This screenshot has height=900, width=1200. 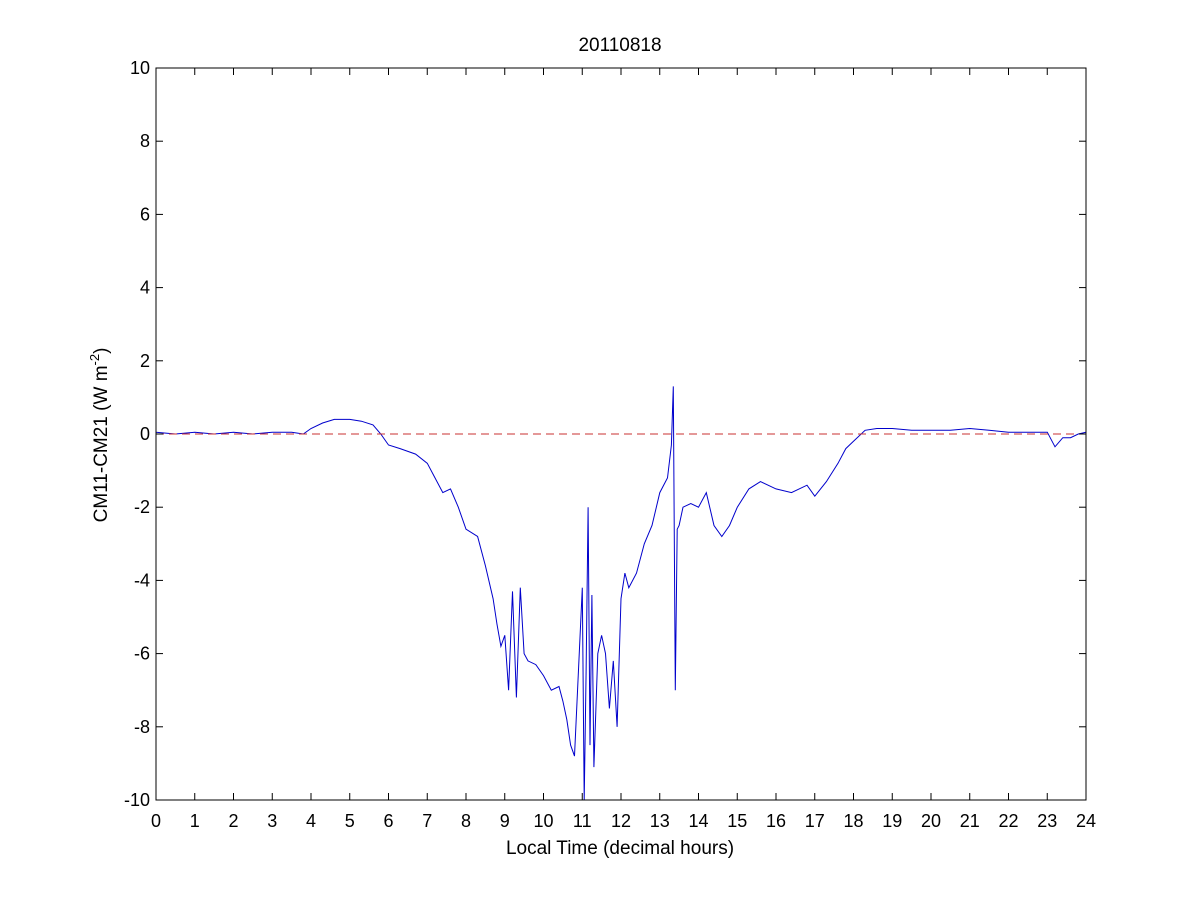 I want to click on x-tick-label: 3, so click(x=272, y=821).